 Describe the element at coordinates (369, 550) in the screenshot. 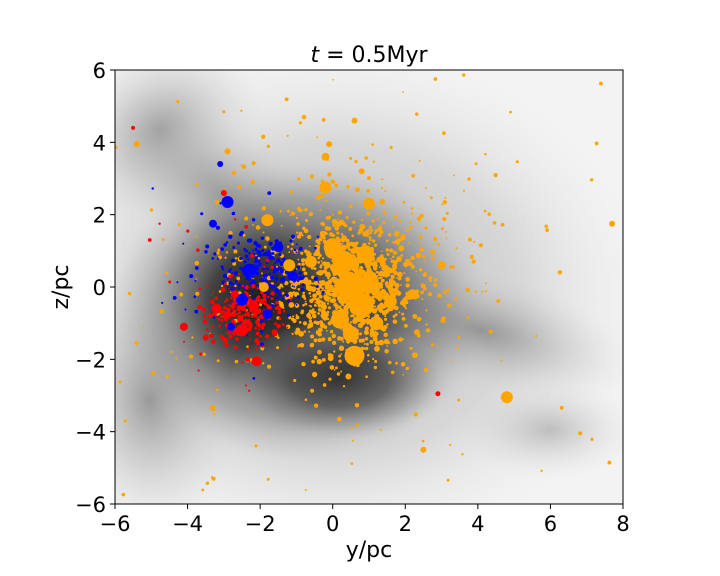

I see `x-axis-label: y/pc` at that location.